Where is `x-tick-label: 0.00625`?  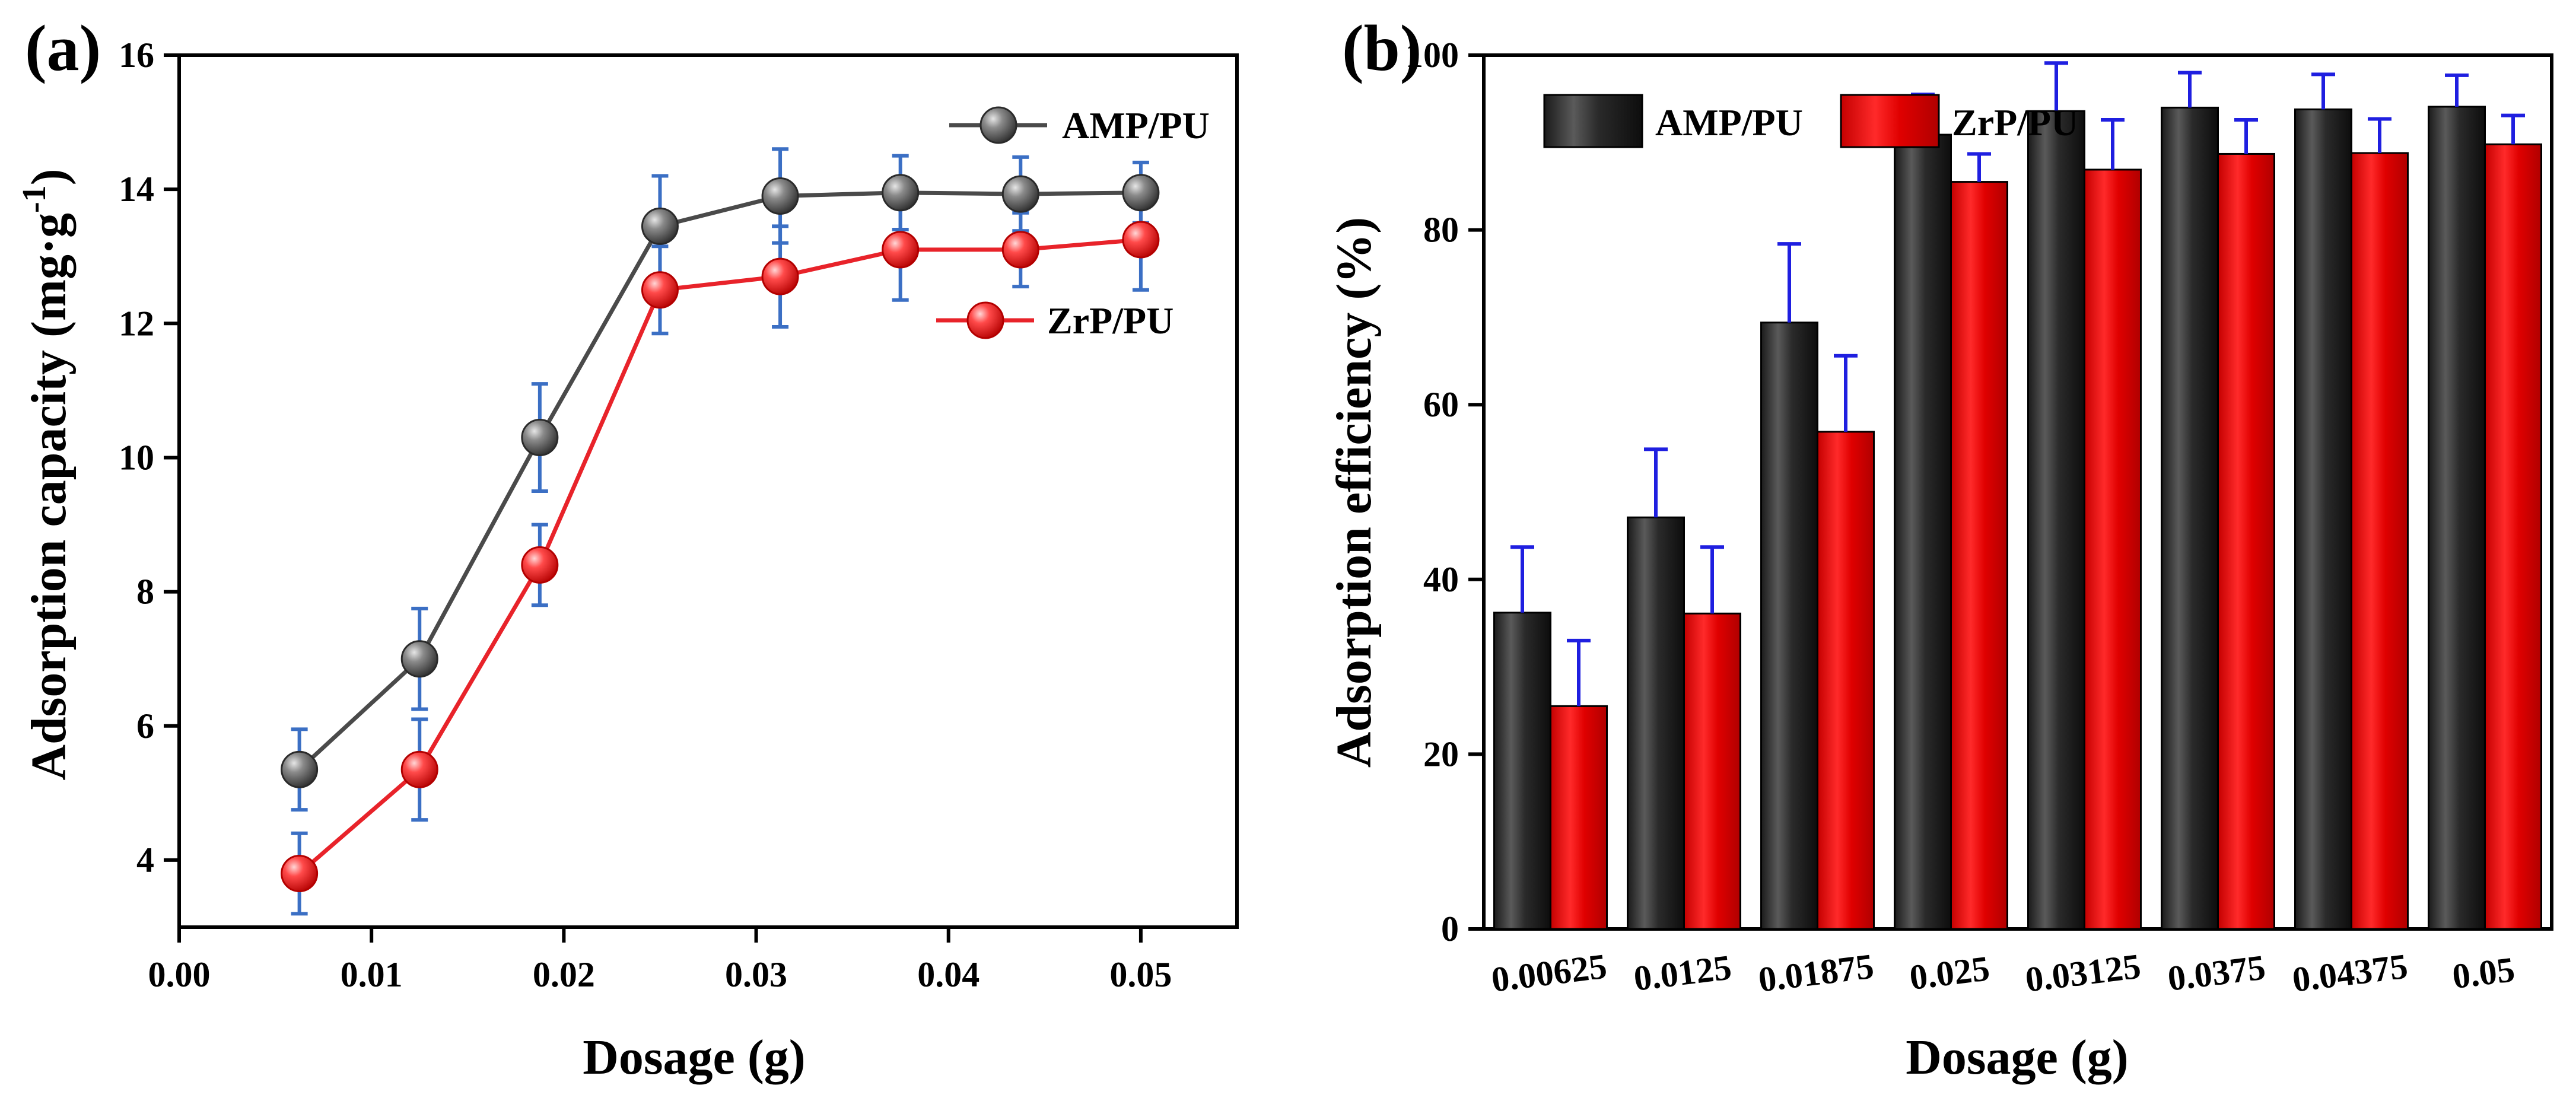
x-tick-label: 0.00625 is located at coordinates (1549, 973).